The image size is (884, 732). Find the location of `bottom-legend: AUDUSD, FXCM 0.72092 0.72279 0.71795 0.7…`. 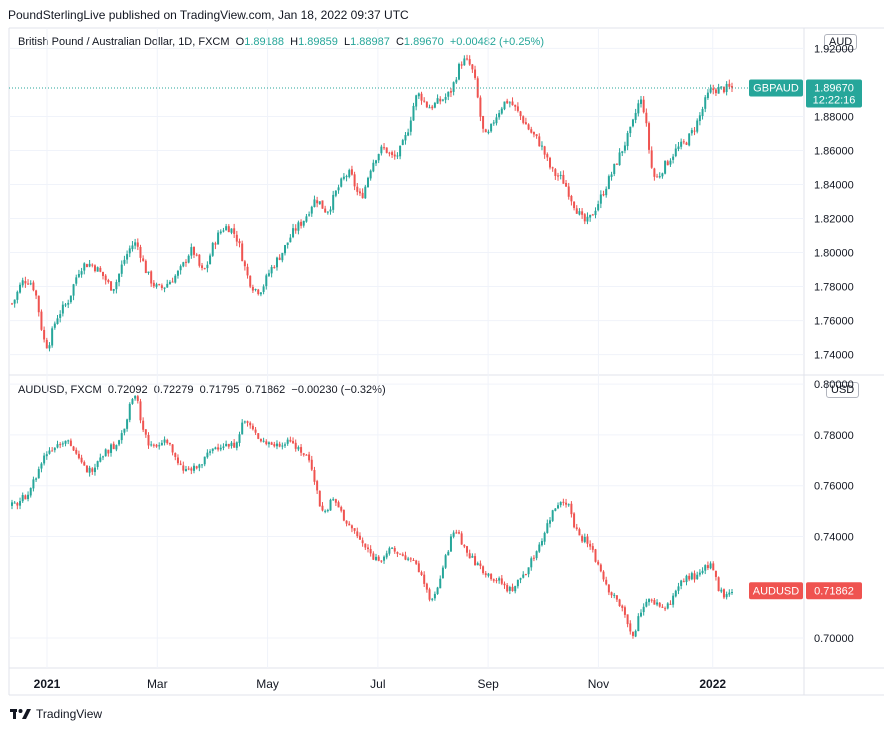

bottom-legend: AUDUSD, FXCM 0.72092 0.72279 0.71795 0.7… is located at coordinates (202, 390).